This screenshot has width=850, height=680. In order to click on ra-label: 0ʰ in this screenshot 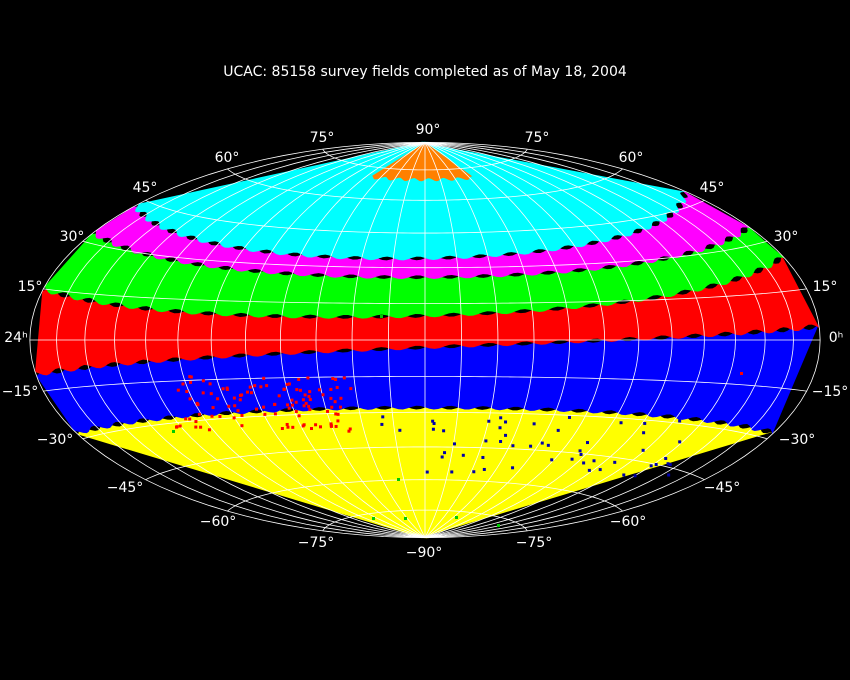, I will do `click(836, 338)`.